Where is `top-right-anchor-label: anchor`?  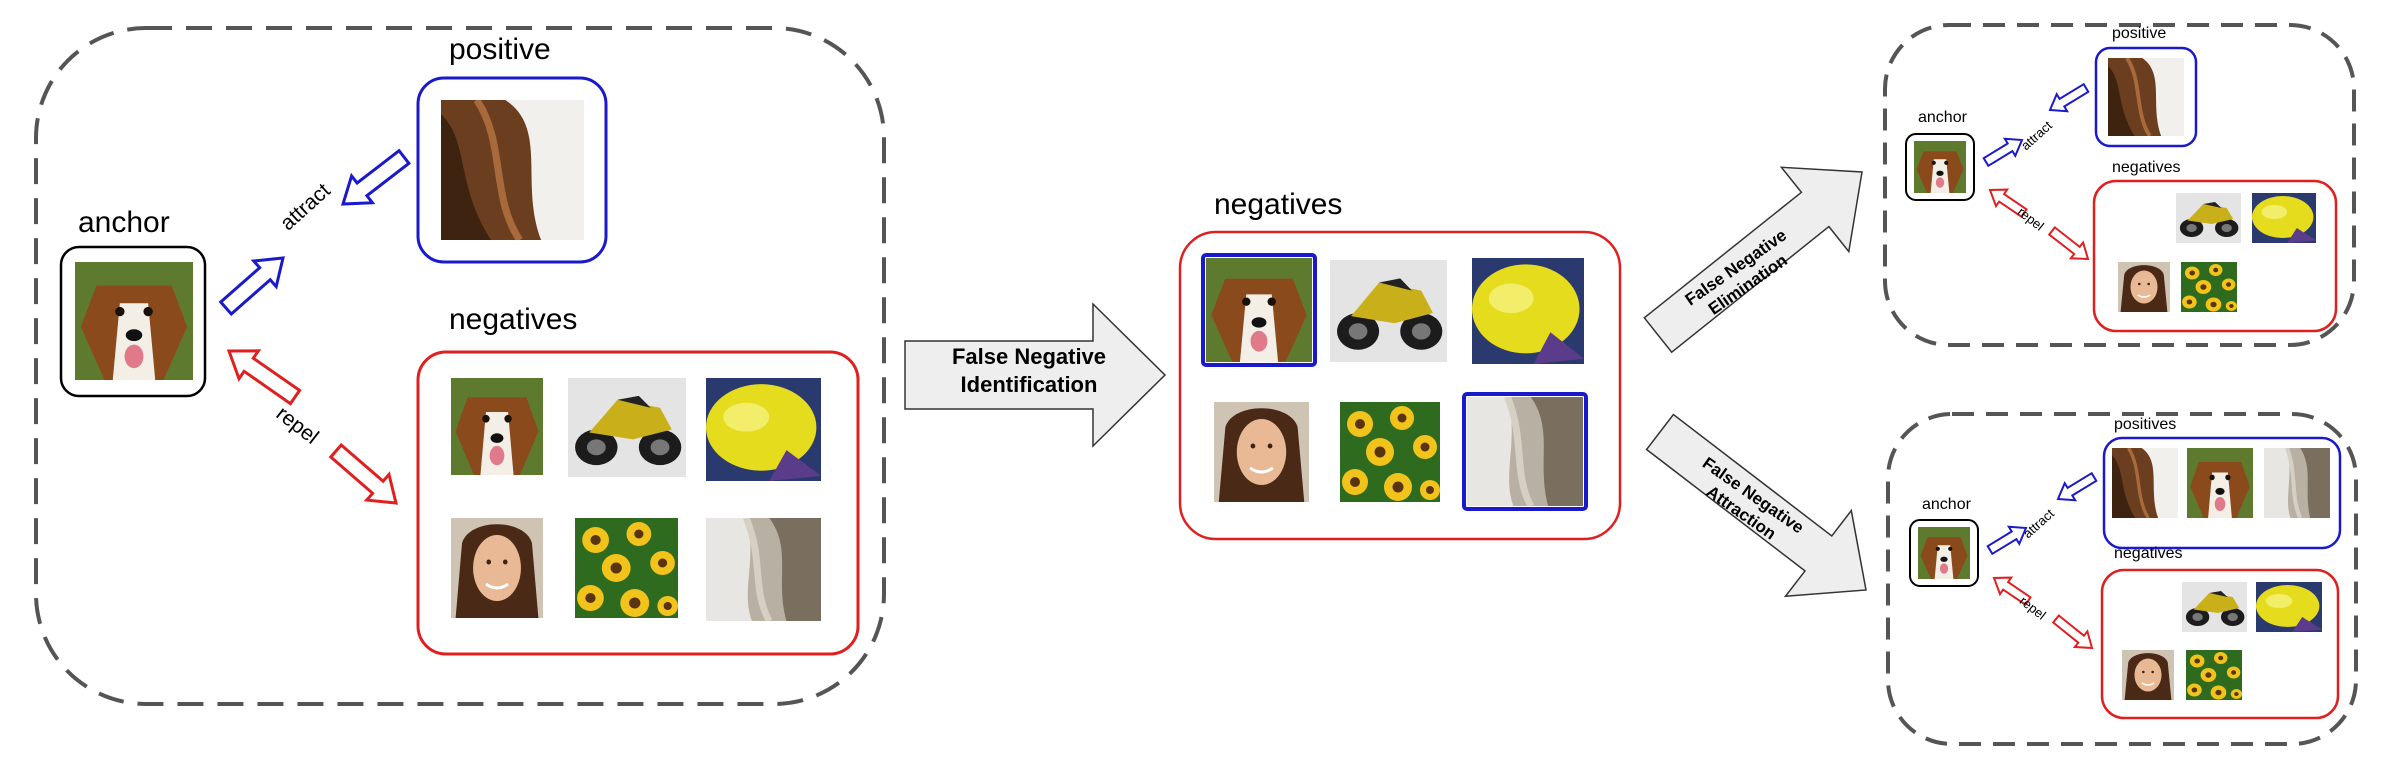 top-right-anchor-label: anchor is located at coordinates (1942, 117).